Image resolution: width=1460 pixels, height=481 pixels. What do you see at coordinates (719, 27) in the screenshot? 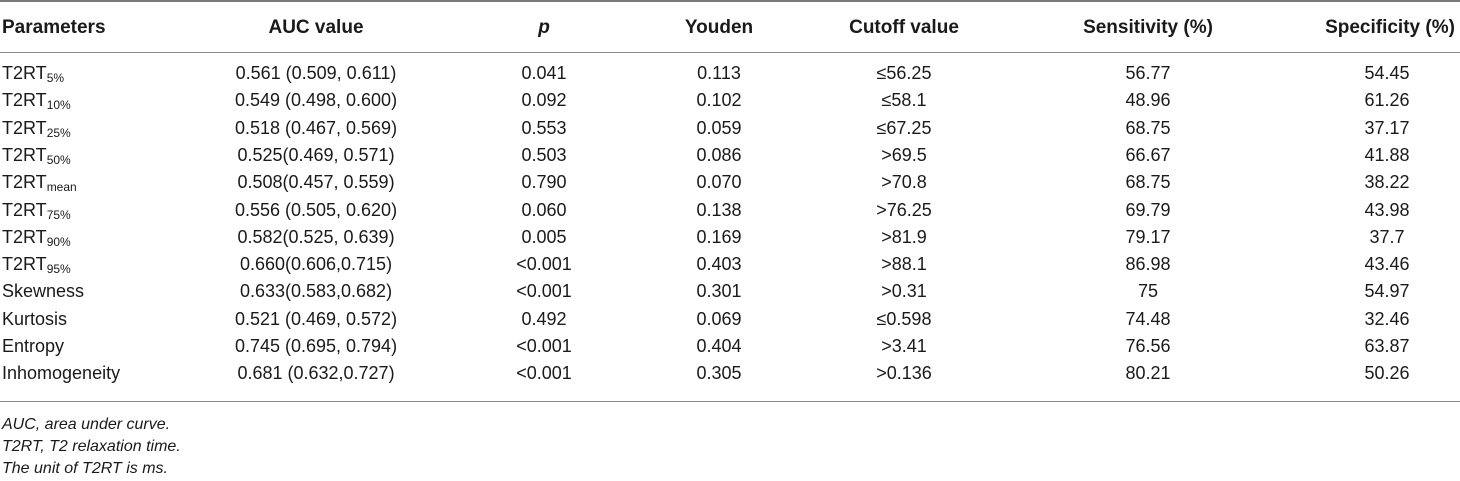
I see `header-youden: Youden` at bounding box center [719, 27].